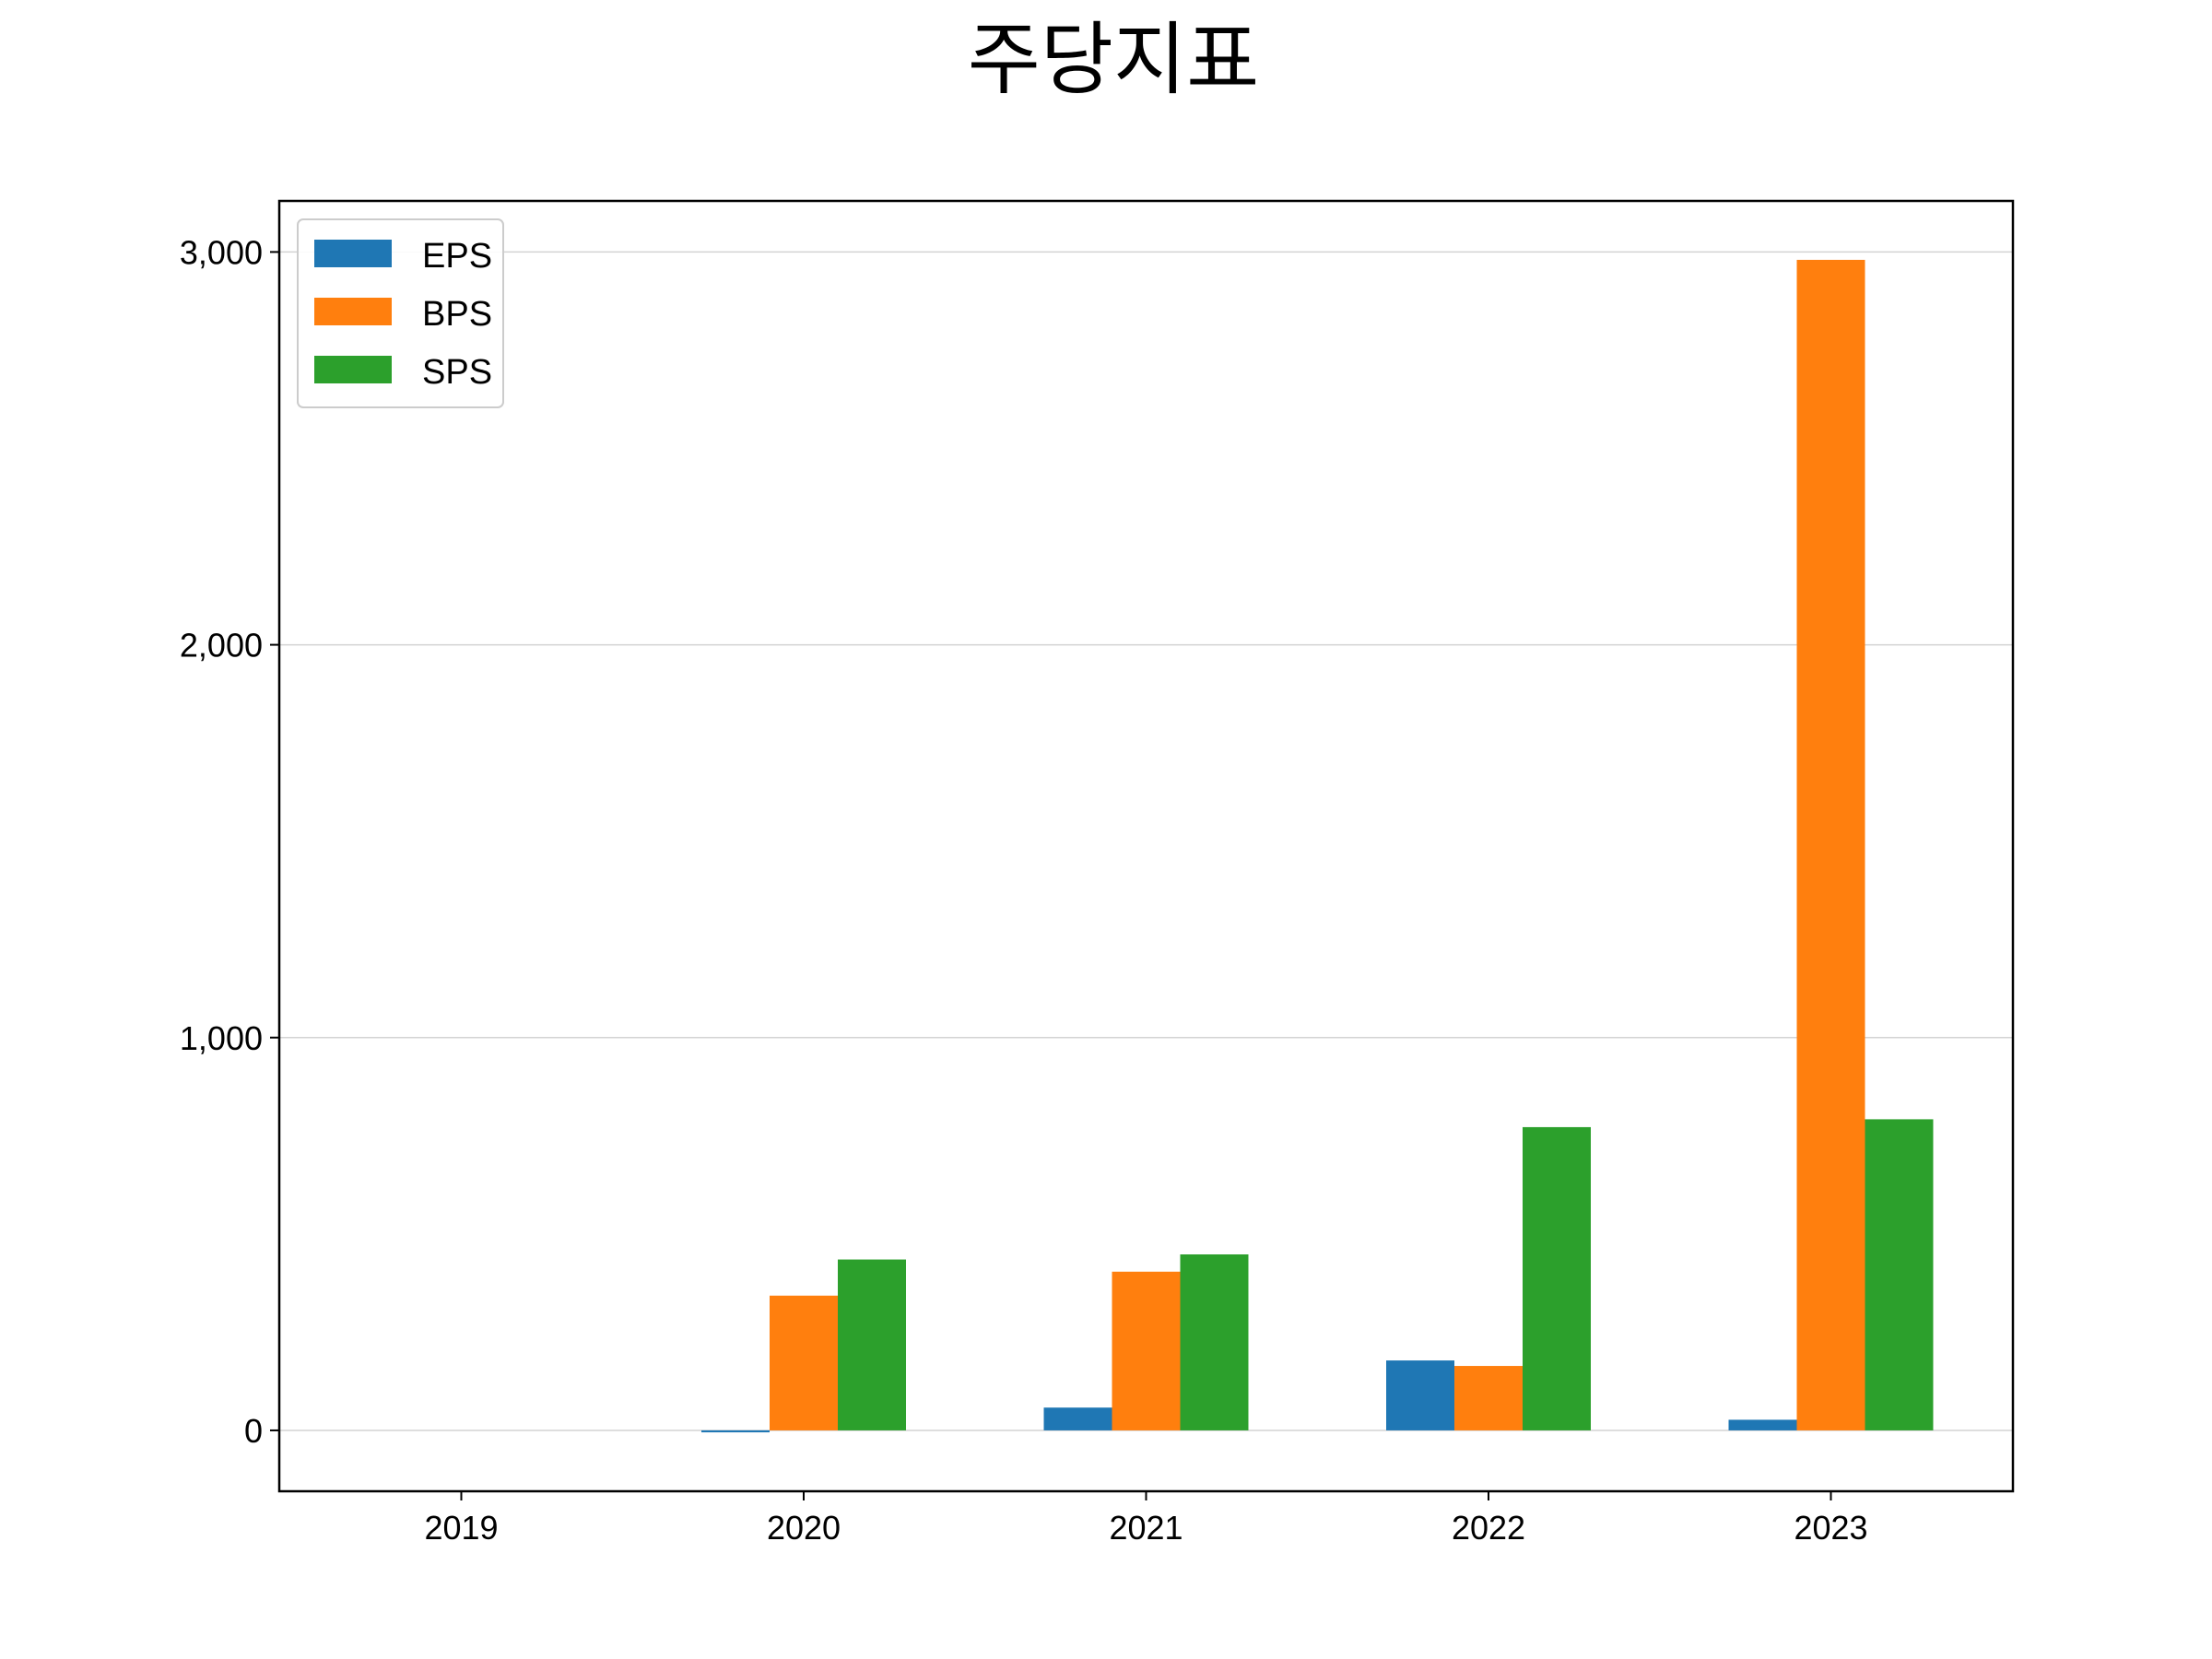 This screenshot has width=2212, height=1659. Describe the element at coordinates (253, 1431) in the screenshot. I see `y-tick-label: 0` at that location.